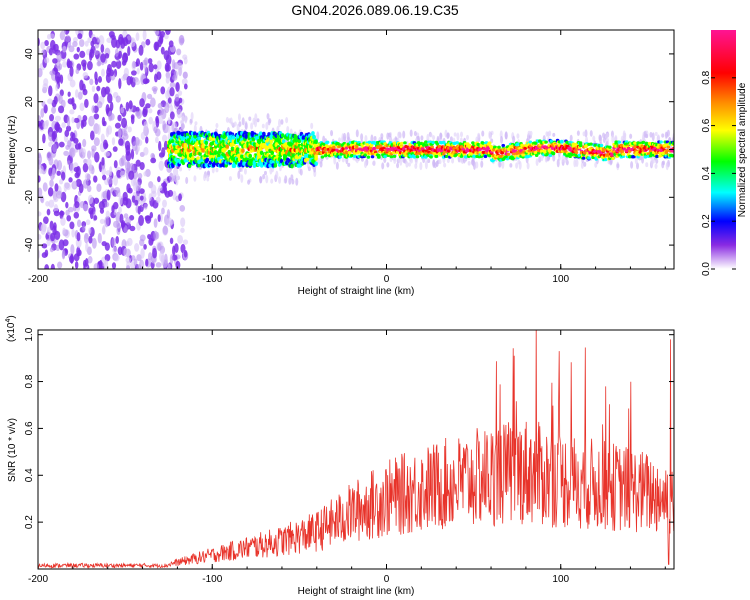 The height and width of the screenshot is (600, 750). What do you see at coordinates (387, 279) in the screenshot?
I see `x-tick-label: 0` at bounding box center [387, 279].